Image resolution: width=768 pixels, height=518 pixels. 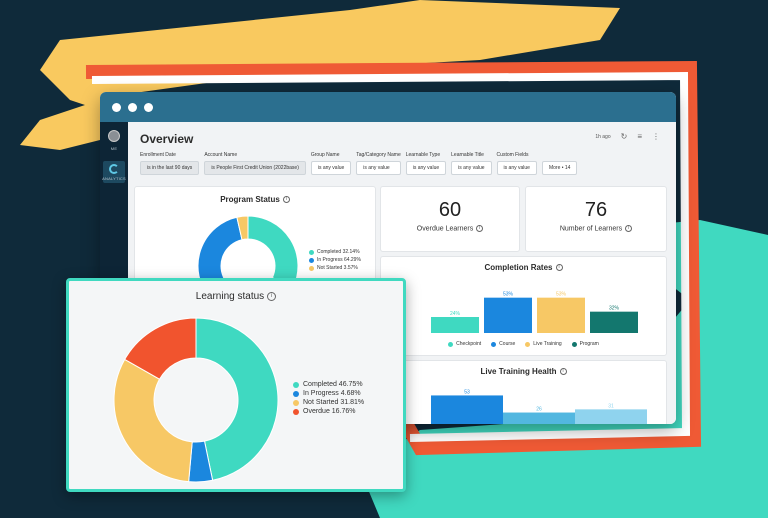 I want to click on more-filters-button: More • 14, so click(x=559, y=168).